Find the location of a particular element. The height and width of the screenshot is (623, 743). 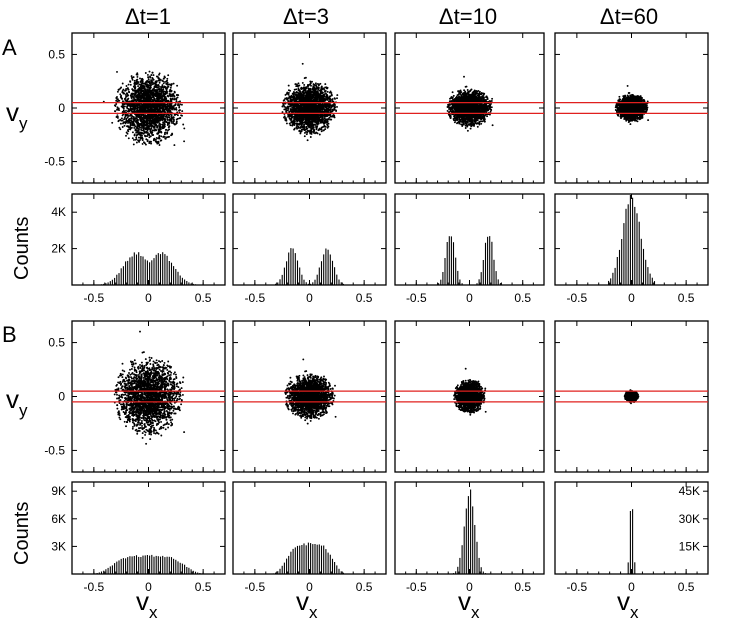

scatter-a-1-ytick-label-0: -0.5 is located at coordinates (54, 162).